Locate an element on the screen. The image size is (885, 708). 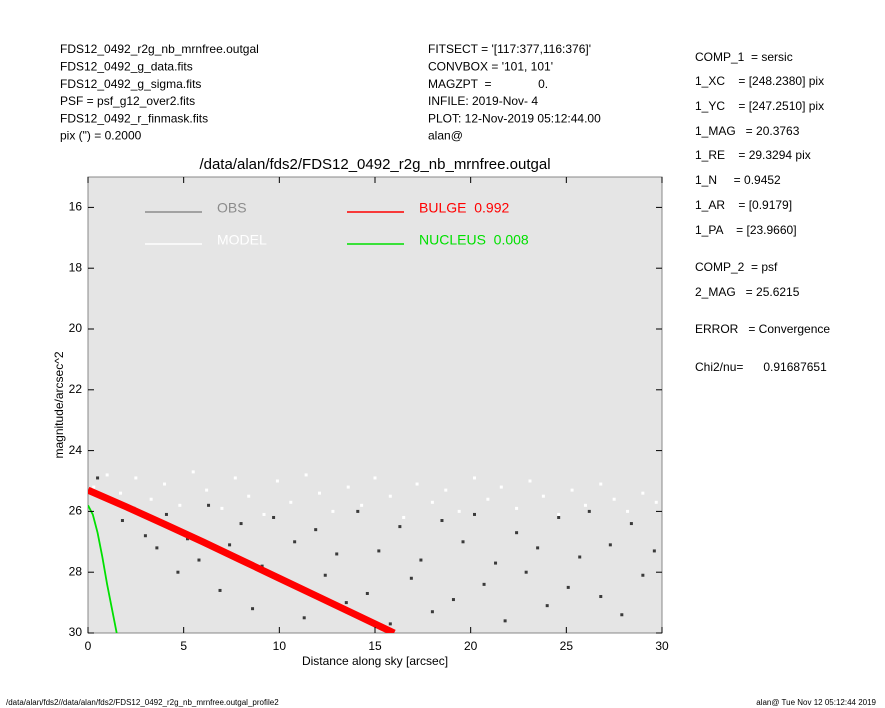
x-tick-label: 30 is located at coordinates (662, 646).